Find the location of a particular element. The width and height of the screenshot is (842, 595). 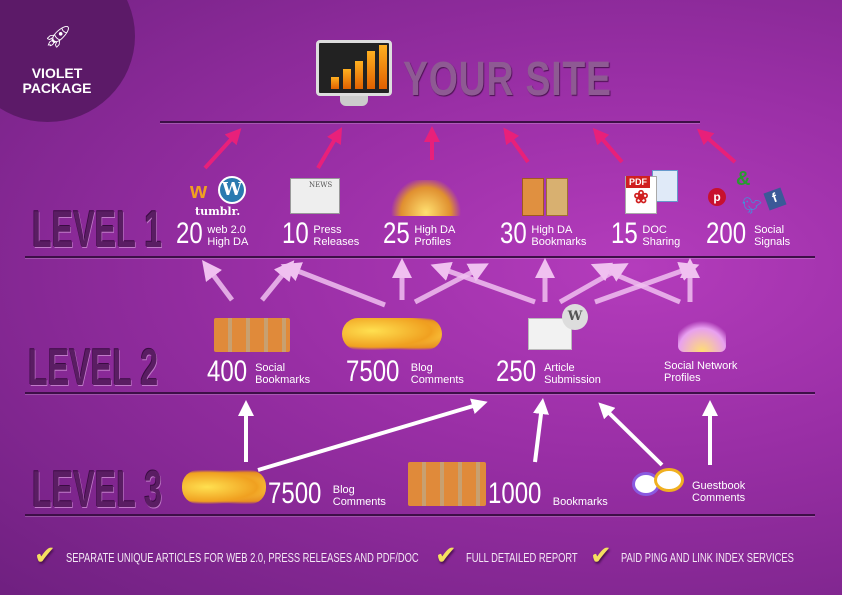

arrow-press is located at coordinates (329, 148).